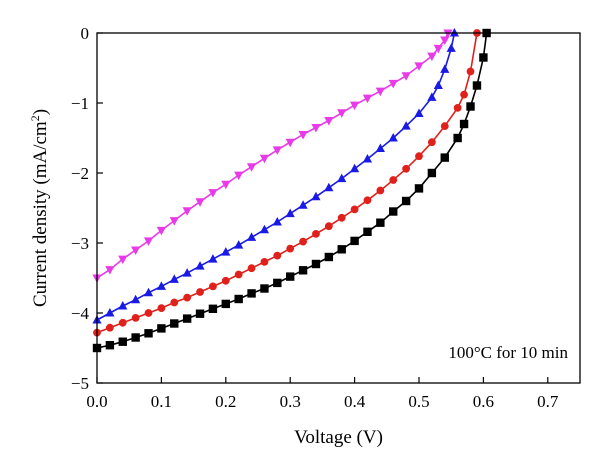  I want to click on x-tick-label: 0.5, so click(418, 401).